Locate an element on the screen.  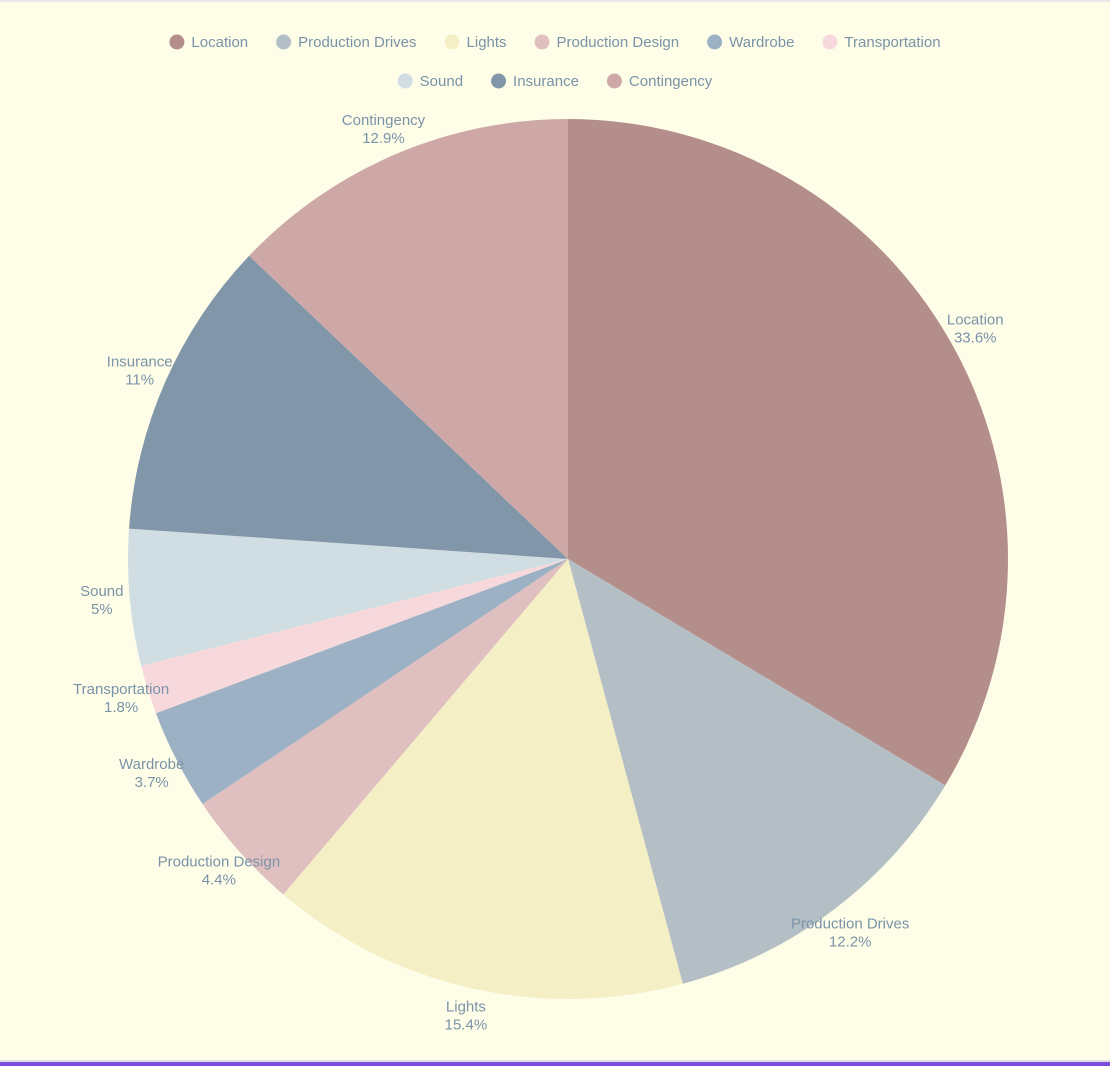
legend-swatch-contingency is located at coordinates (614, 81).